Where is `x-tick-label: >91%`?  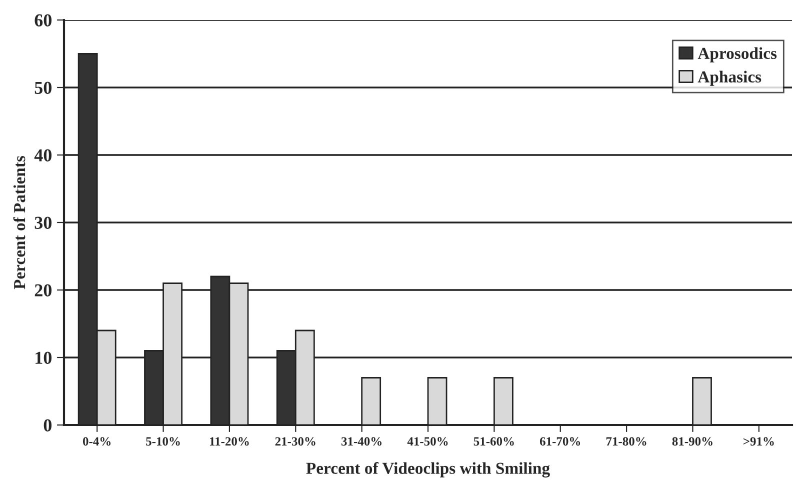 x-tick-label: >91% is located at coordinates (758, 441).